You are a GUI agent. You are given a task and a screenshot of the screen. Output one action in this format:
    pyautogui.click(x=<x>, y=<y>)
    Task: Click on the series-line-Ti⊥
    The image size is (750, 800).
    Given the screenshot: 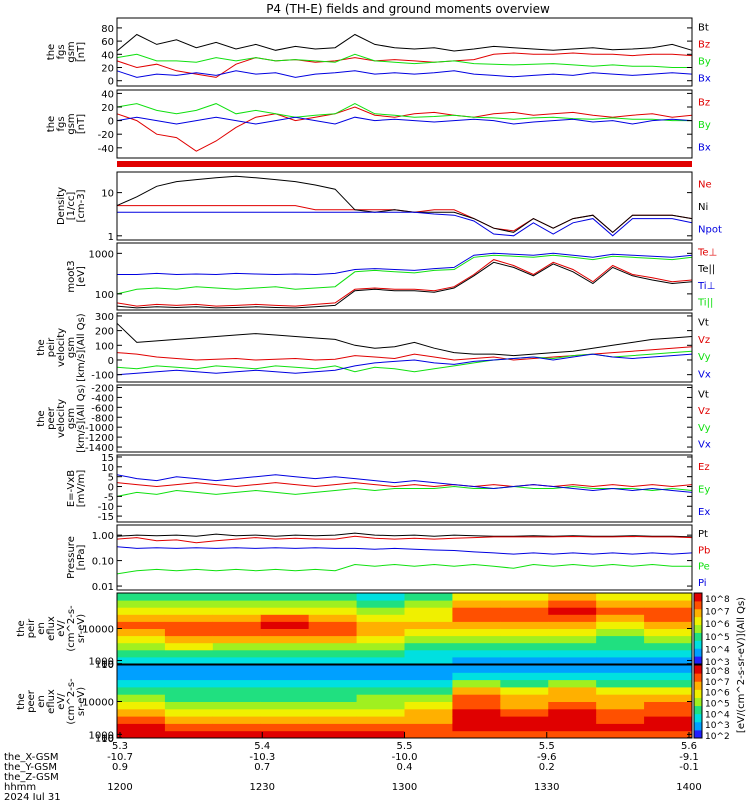 What is the action you would take?
    pyautogui.click(x=405, y=264)
    